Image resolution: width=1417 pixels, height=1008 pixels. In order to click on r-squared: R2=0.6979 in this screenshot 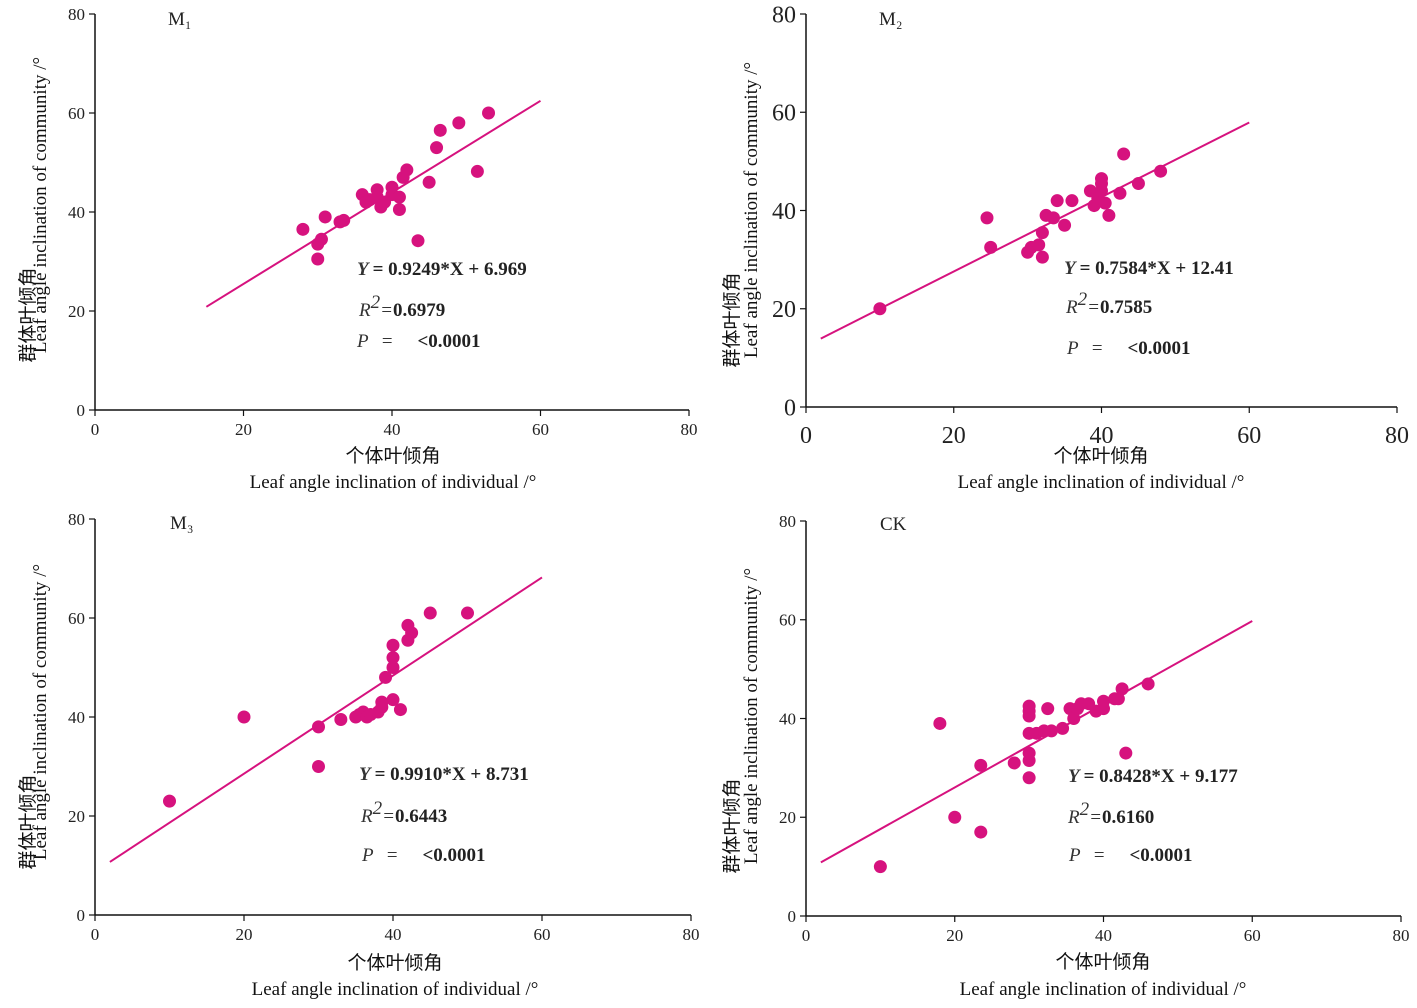, I will do `click(401, 306)`.